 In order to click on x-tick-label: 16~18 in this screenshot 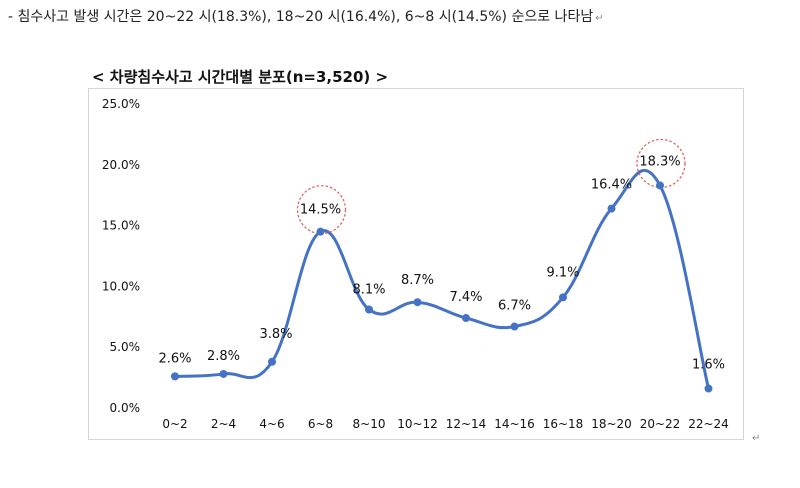, I will do `click(563, 424)`.